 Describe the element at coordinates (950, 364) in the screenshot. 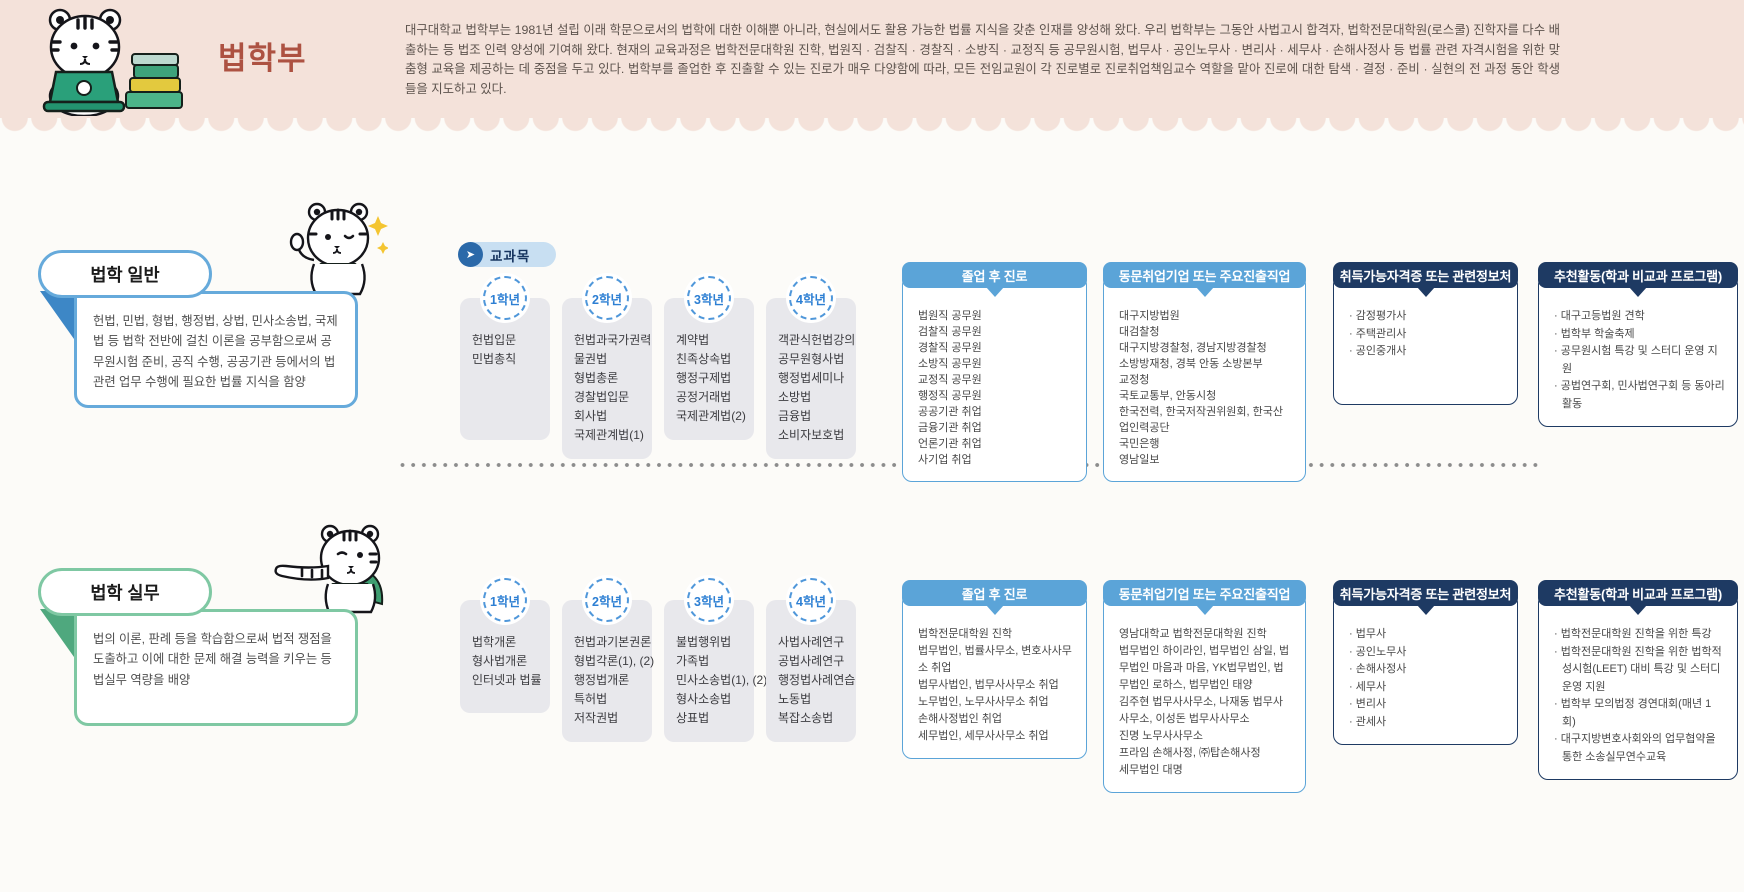

I see `card-item: 소방직 공무원` at that location.